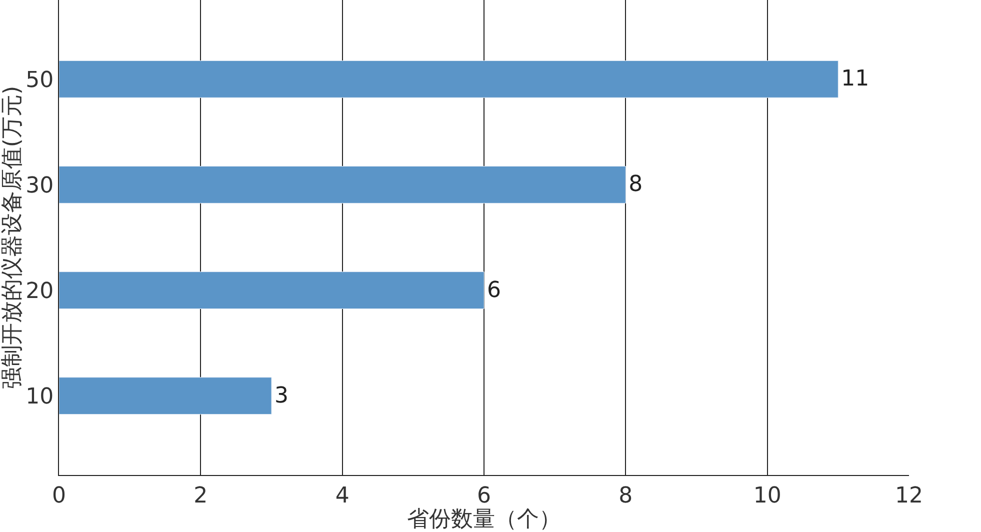 The width and height of the screenshot is (981, 532). I want to click on y-axis-title: 强制开放的仪器设备原值(万元), so click(12, 238).